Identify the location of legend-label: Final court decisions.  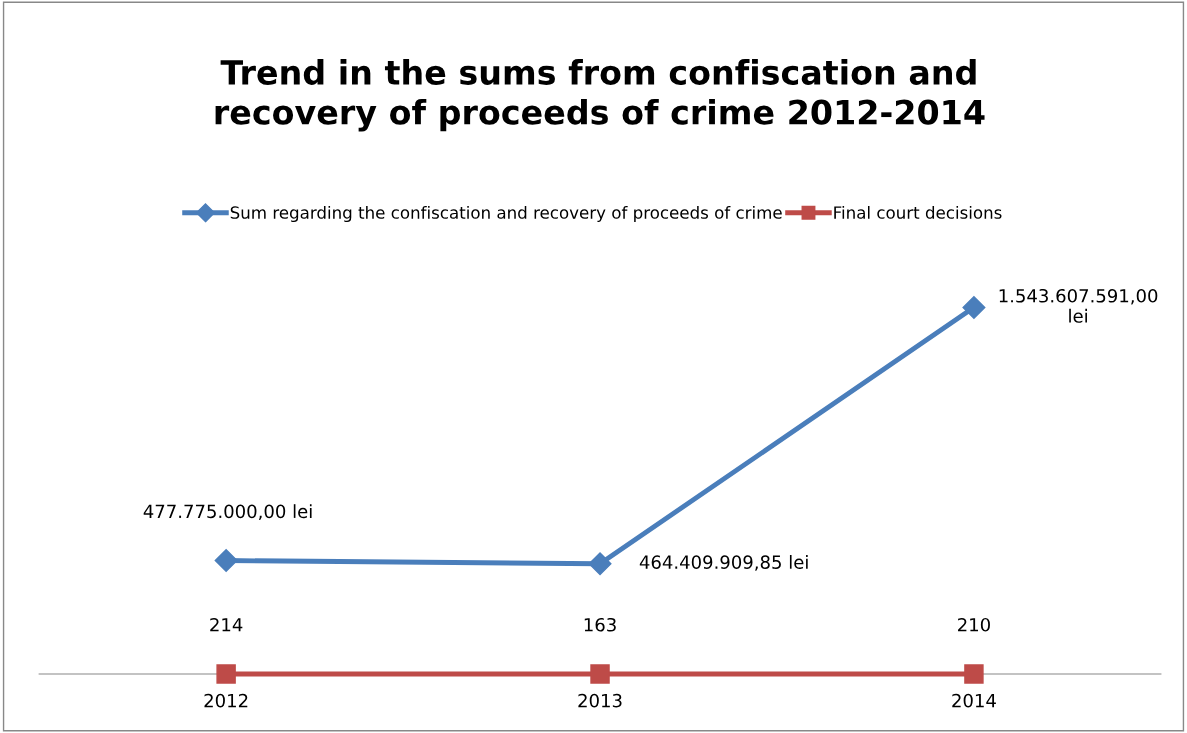
(918, 212).